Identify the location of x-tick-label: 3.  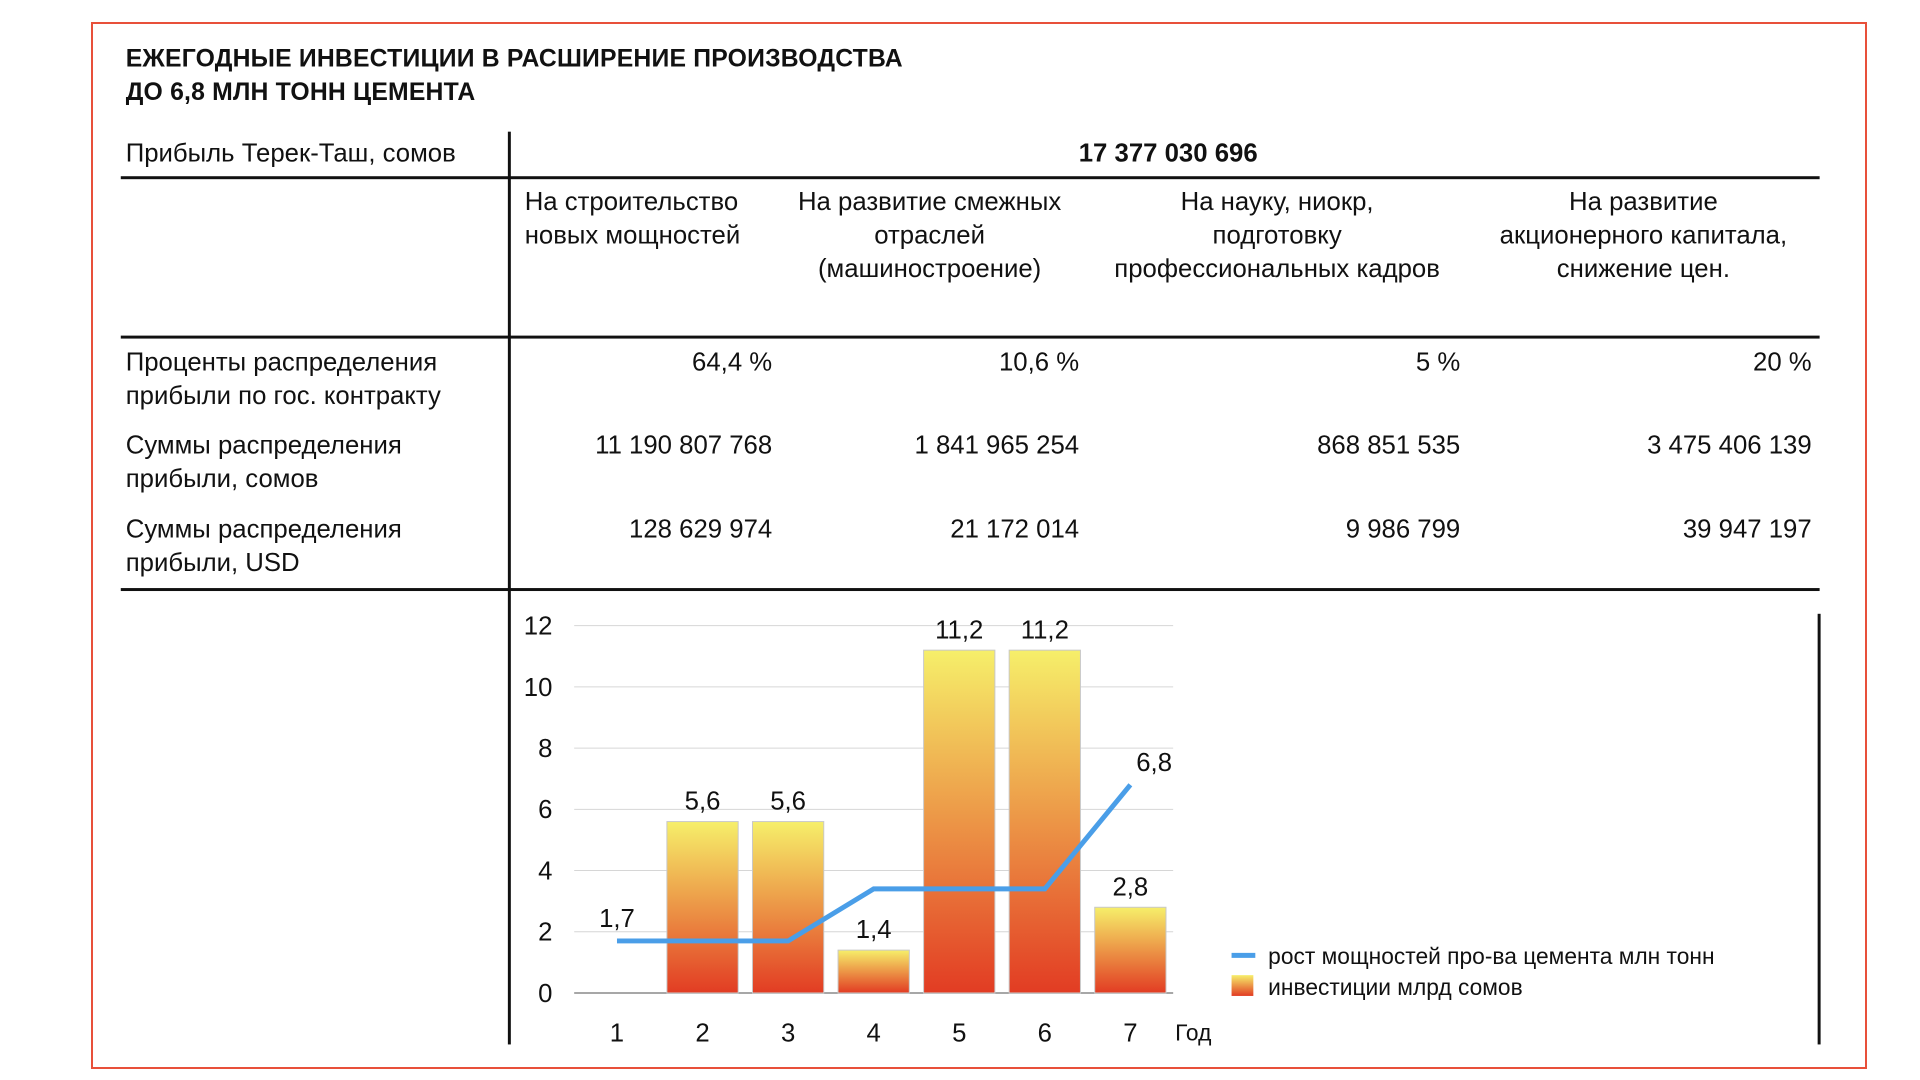
(788, 1033).